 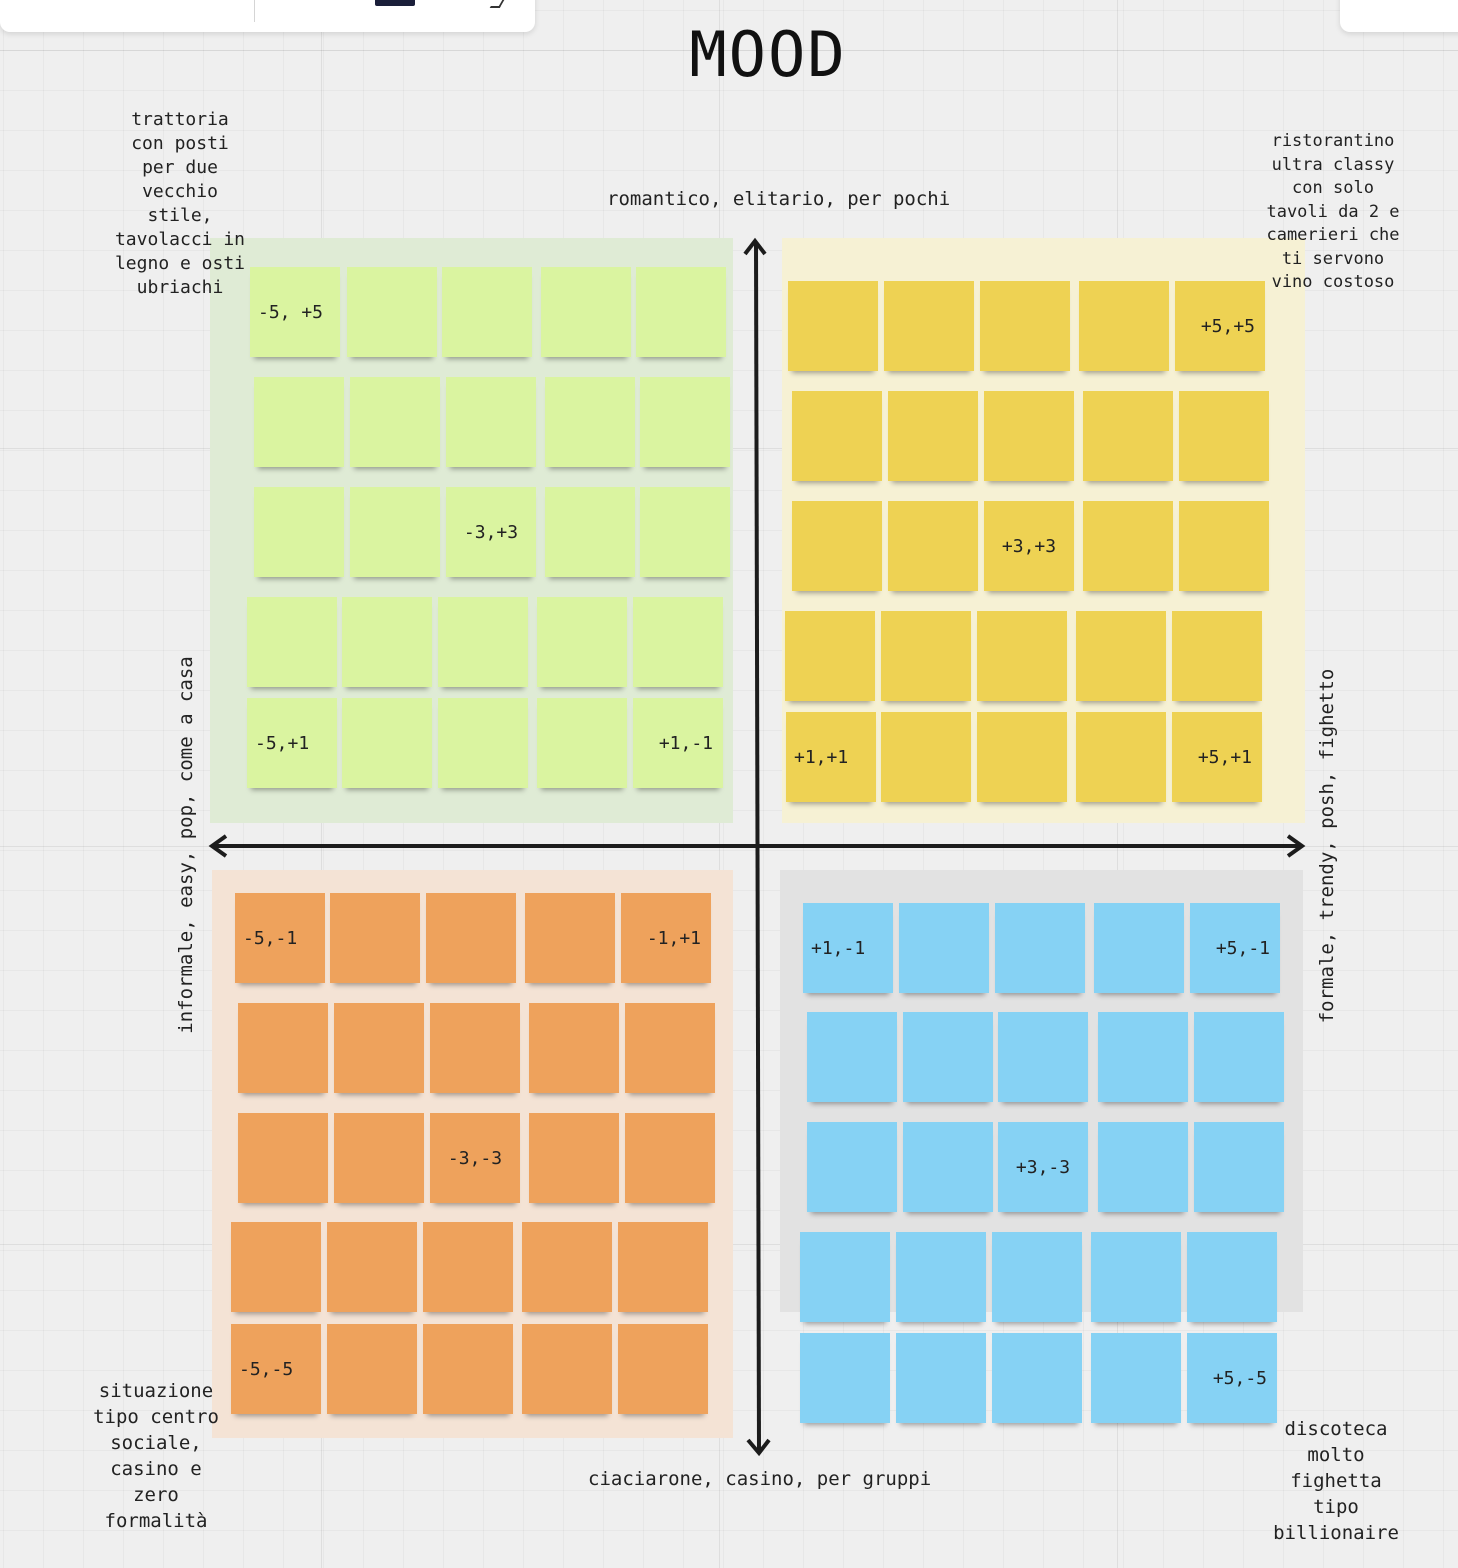 I want to click on board-toolbar-right, so click(x=1399, y=16).